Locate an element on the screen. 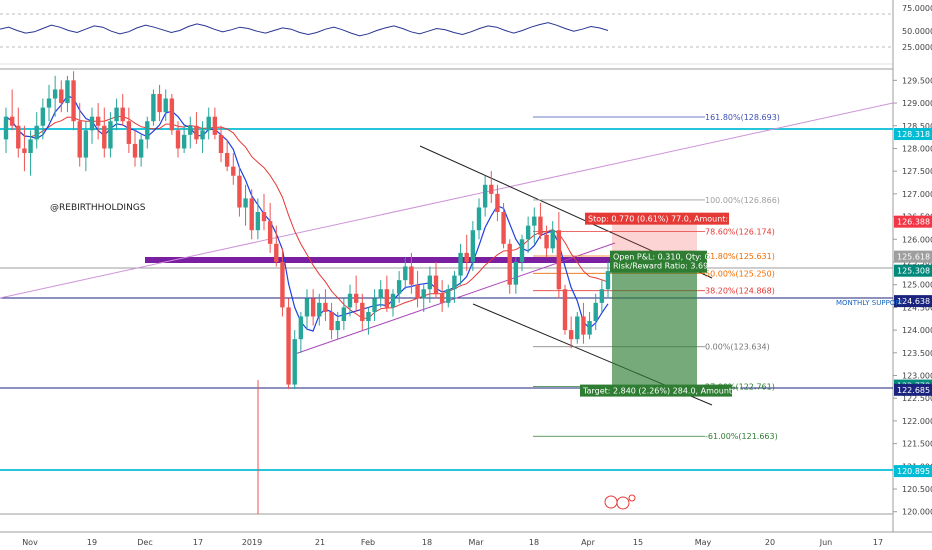 The image size is (932, 550). time-tick-label: Apr is located at coordinates (588, 542).